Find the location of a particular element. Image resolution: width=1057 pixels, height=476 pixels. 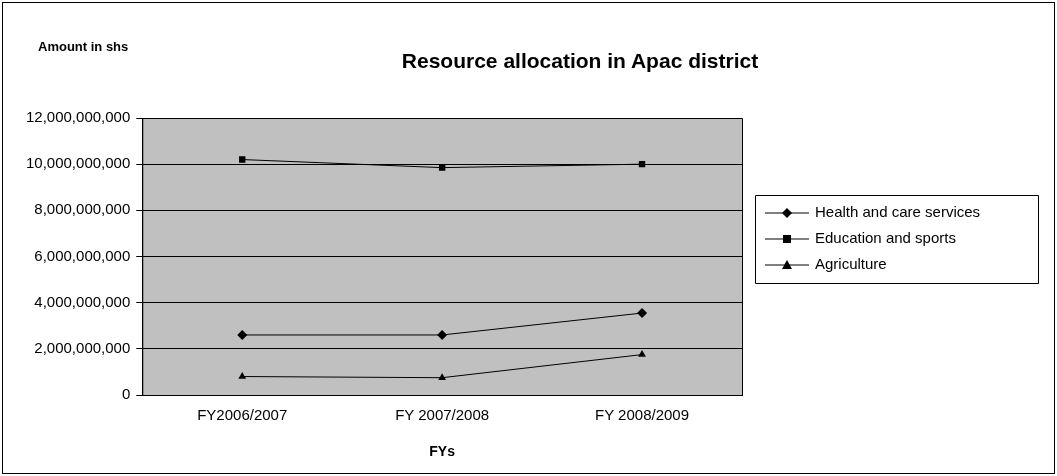

y-tick-label: 2,000,000,000 is located at coordinates (82, 347).